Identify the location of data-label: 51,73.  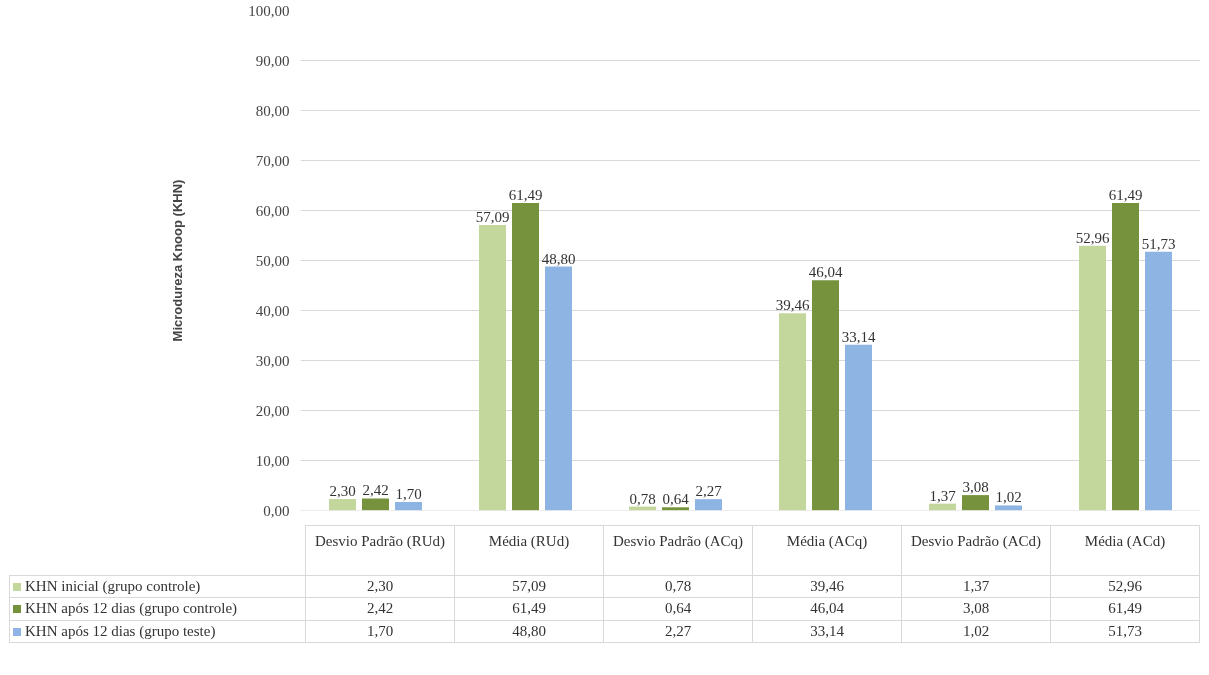
(1125, 631).